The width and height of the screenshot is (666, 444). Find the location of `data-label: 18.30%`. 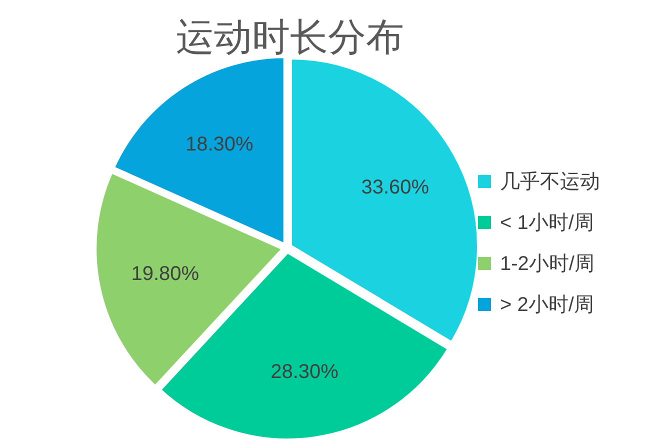

data-label: 18.30% is located at coordinates (219, 145).